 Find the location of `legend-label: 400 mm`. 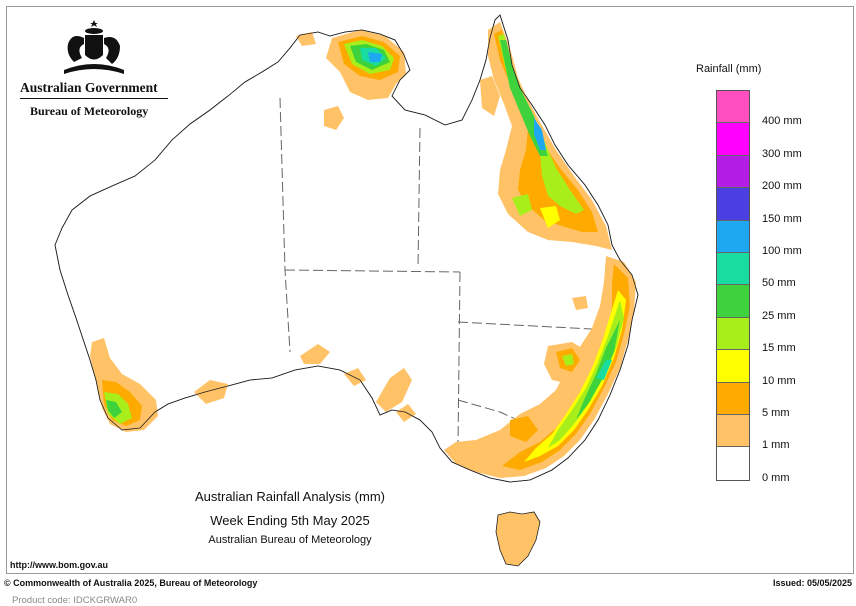

legend-label: 400 mm is located at coordinates (782, 121).